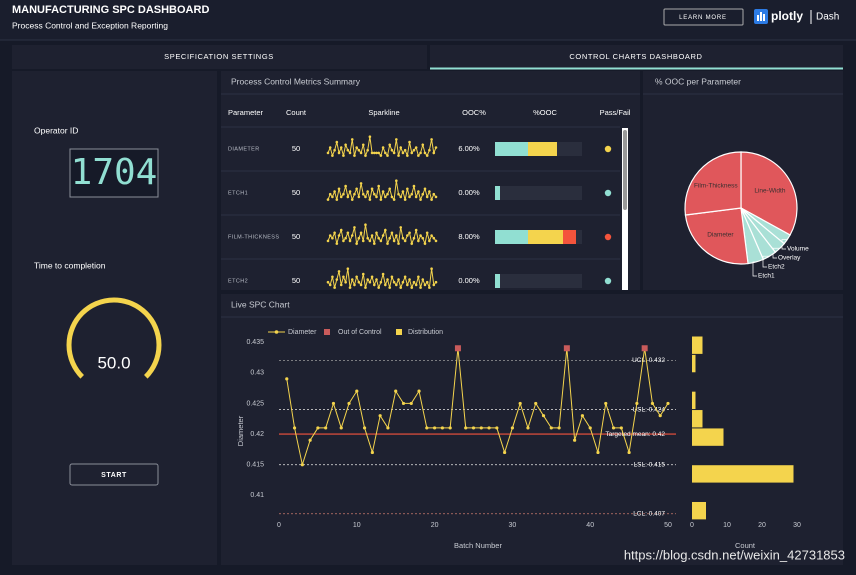 The width and height of the screenshot is (856, 575). Describe the element at coordinates (734, 554) in the screenshot. I see `watermark: https://blog.csdn.net/weixin_42731853` at that location.